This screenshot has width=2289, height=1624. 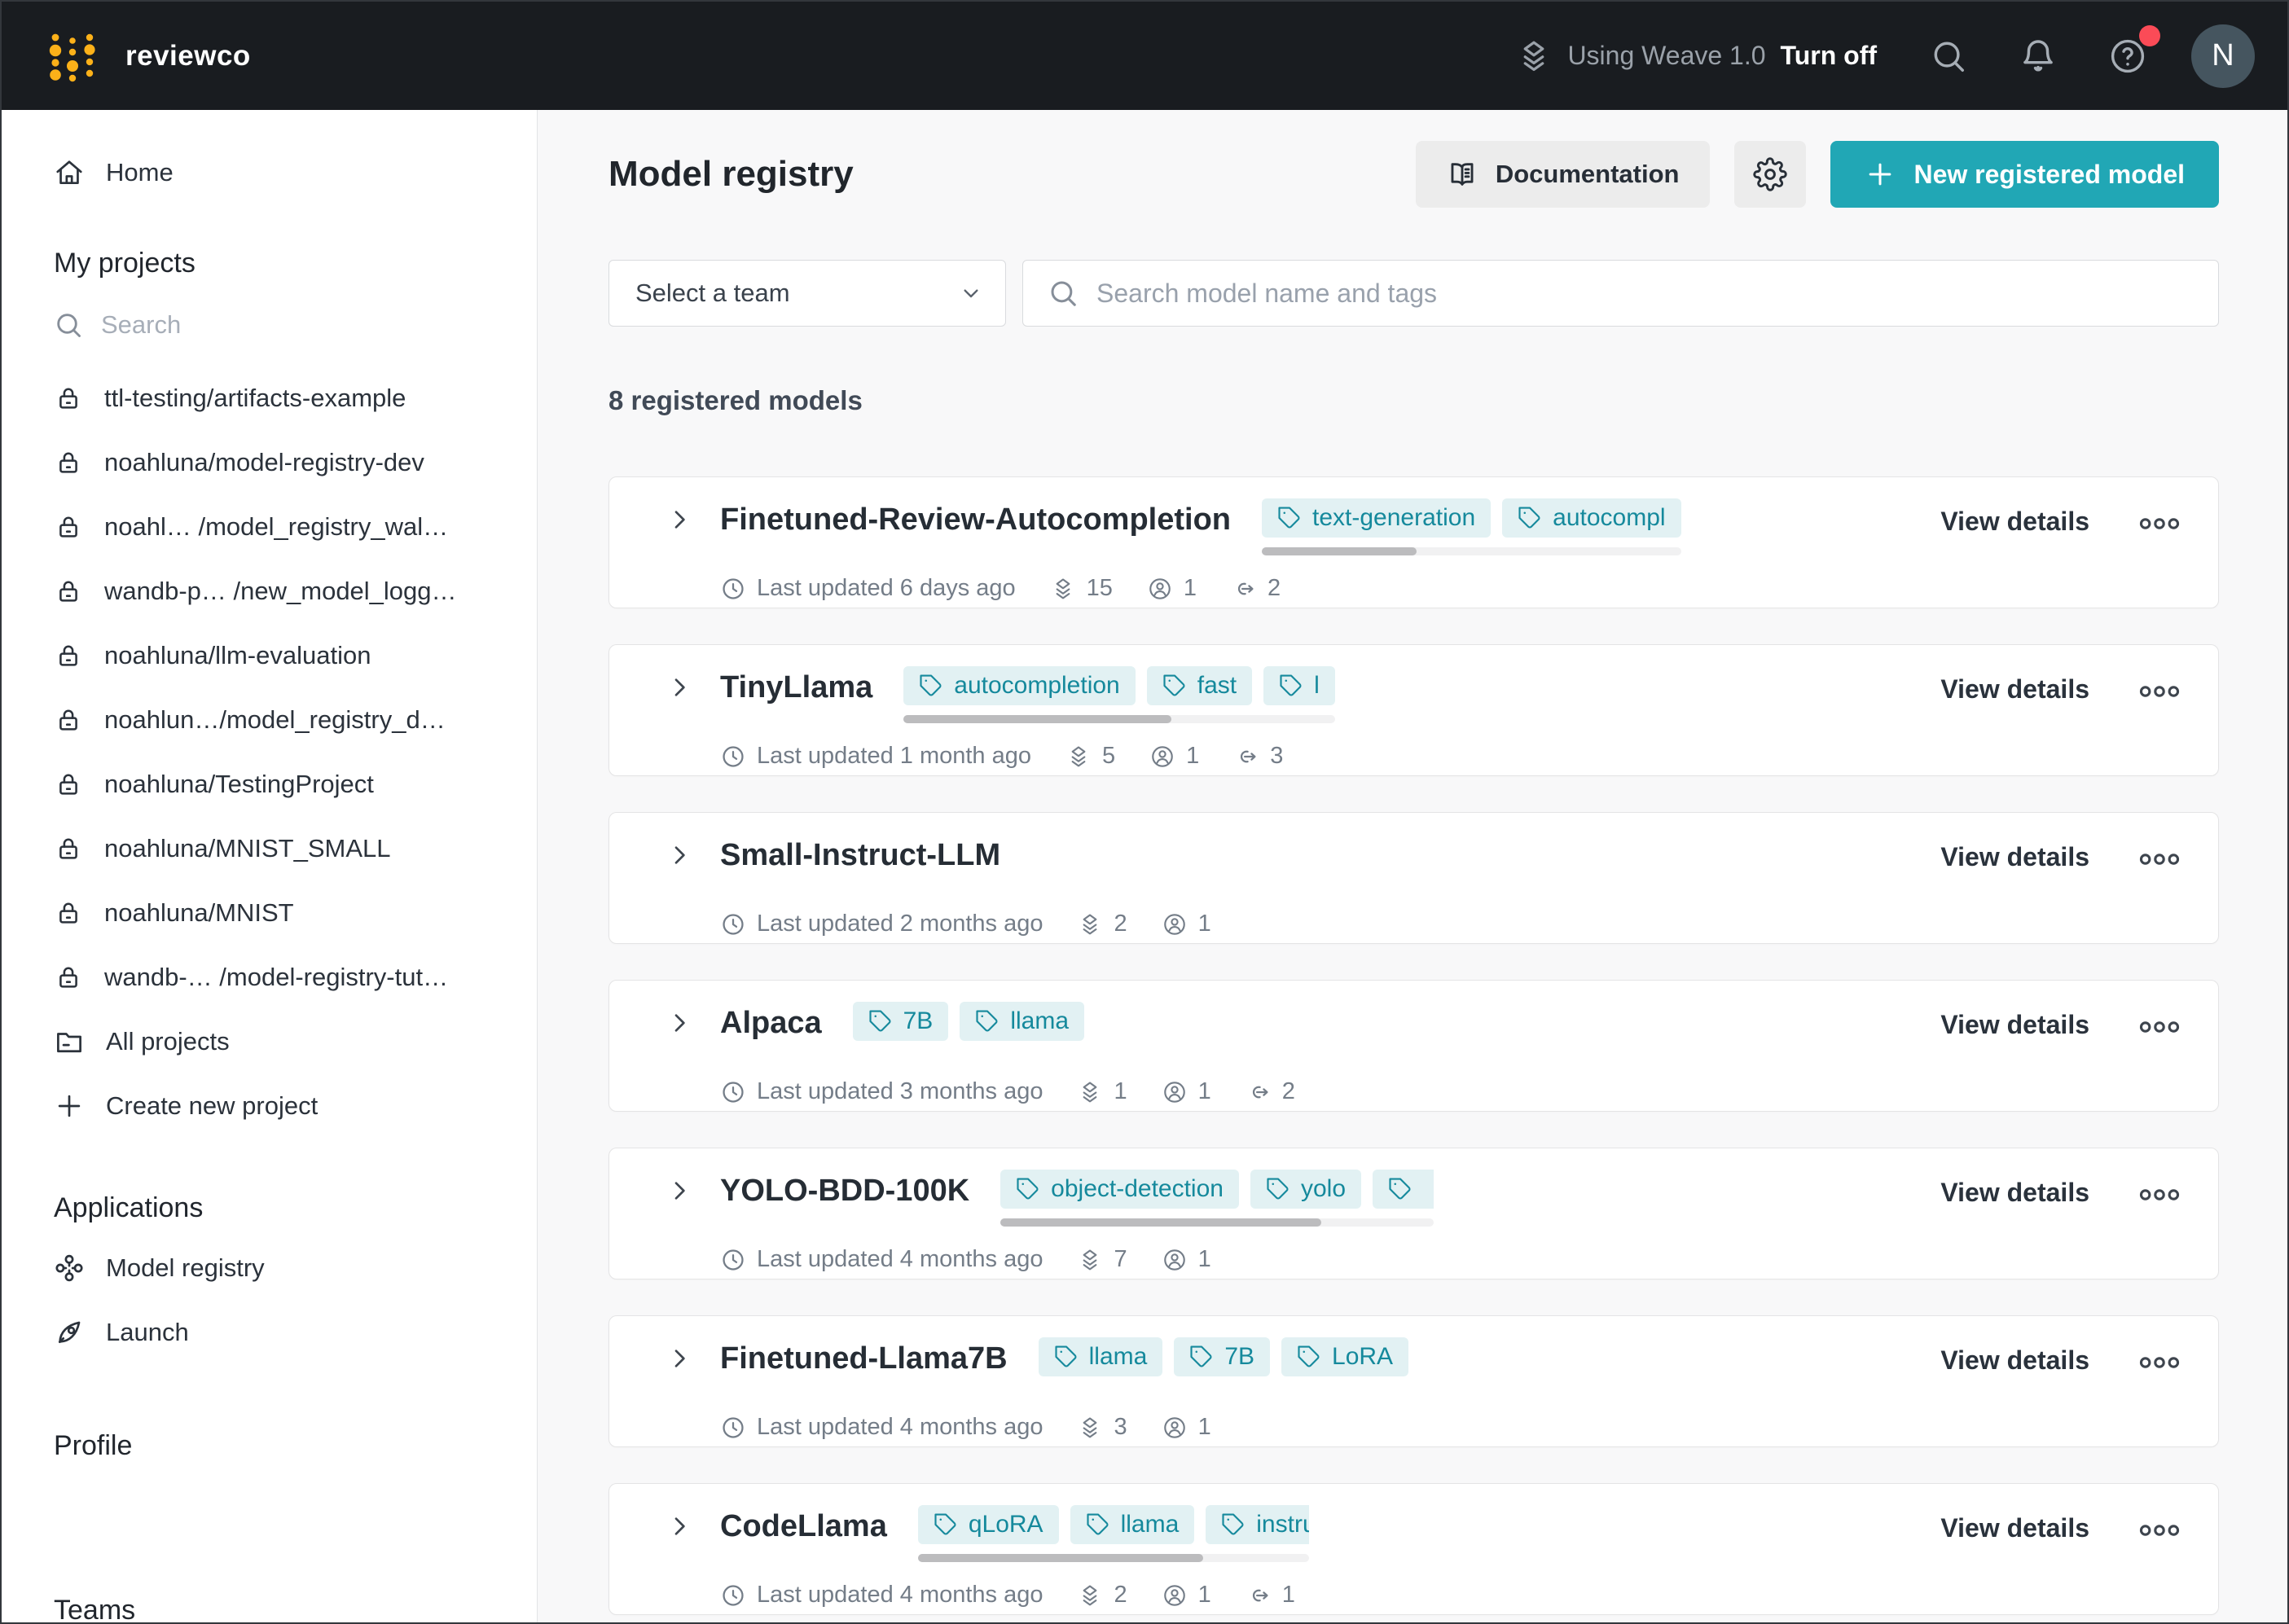 I want to click on team-select-dropdown: Select a team, so click(x=807, y=293).